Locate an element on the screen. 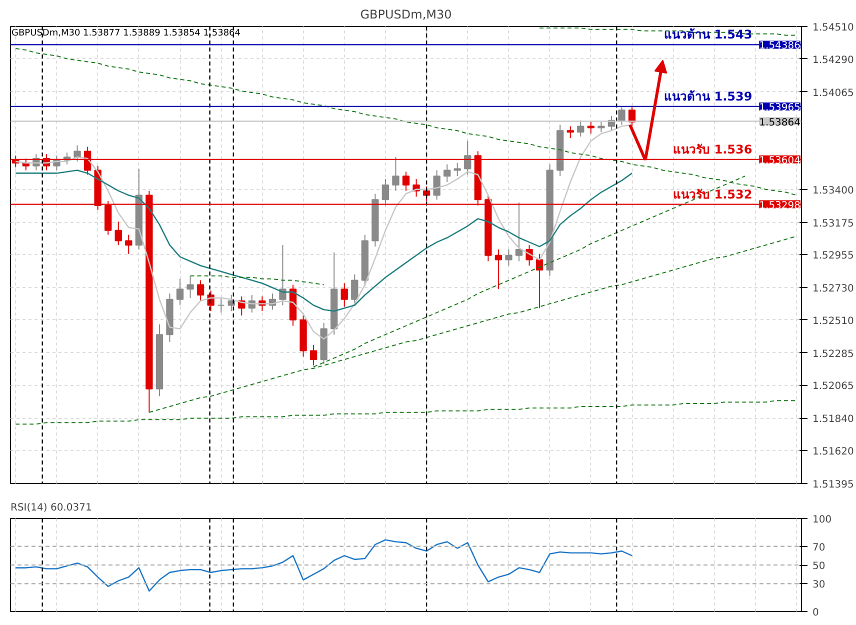 The height and width of the screenshot is (625, 856). ref-line-label: 1.53604 is located at coordinates (780, 160).